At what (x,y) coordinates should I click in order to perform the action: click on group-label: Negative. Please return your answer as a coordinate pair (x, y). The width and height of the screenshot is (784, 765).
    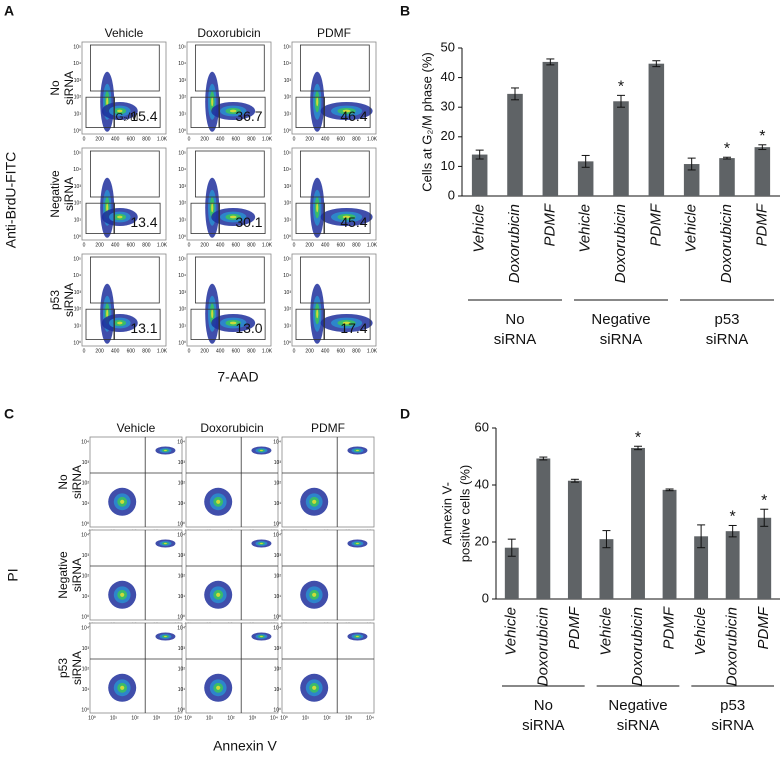
    Looking at the image, I should click on (637, 705).